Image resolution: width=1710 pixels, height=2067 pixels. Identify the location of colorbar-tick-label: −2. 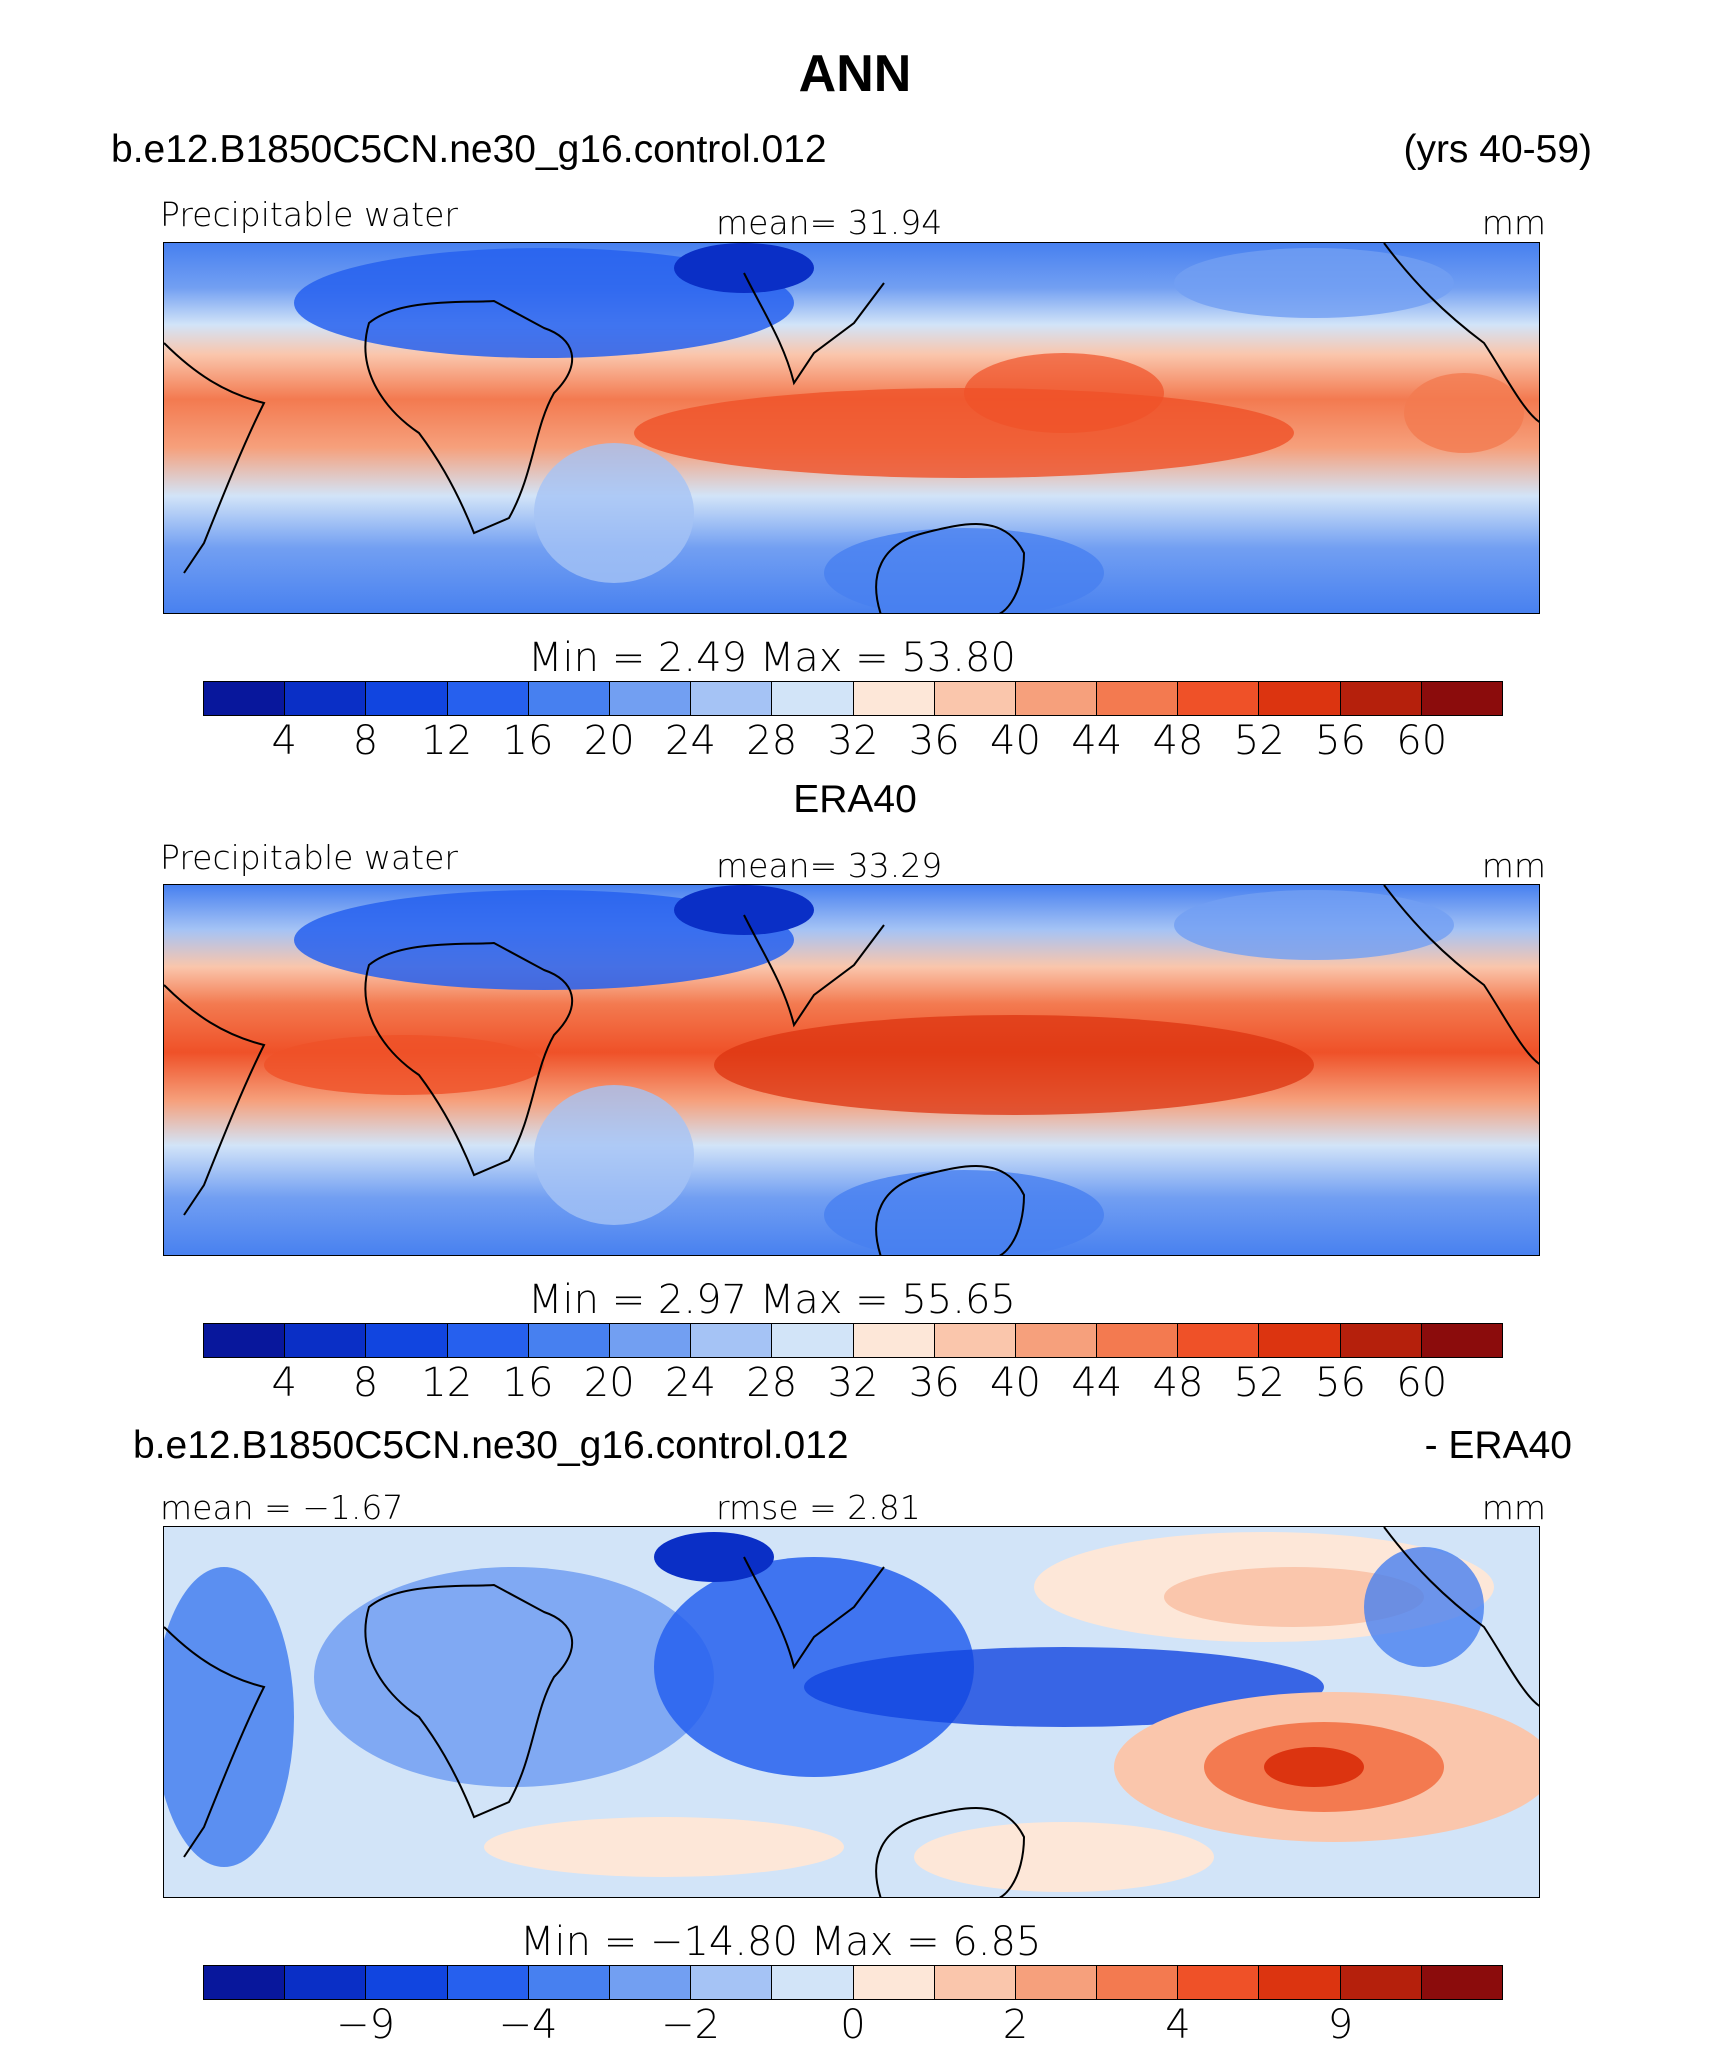
(690, 2025).